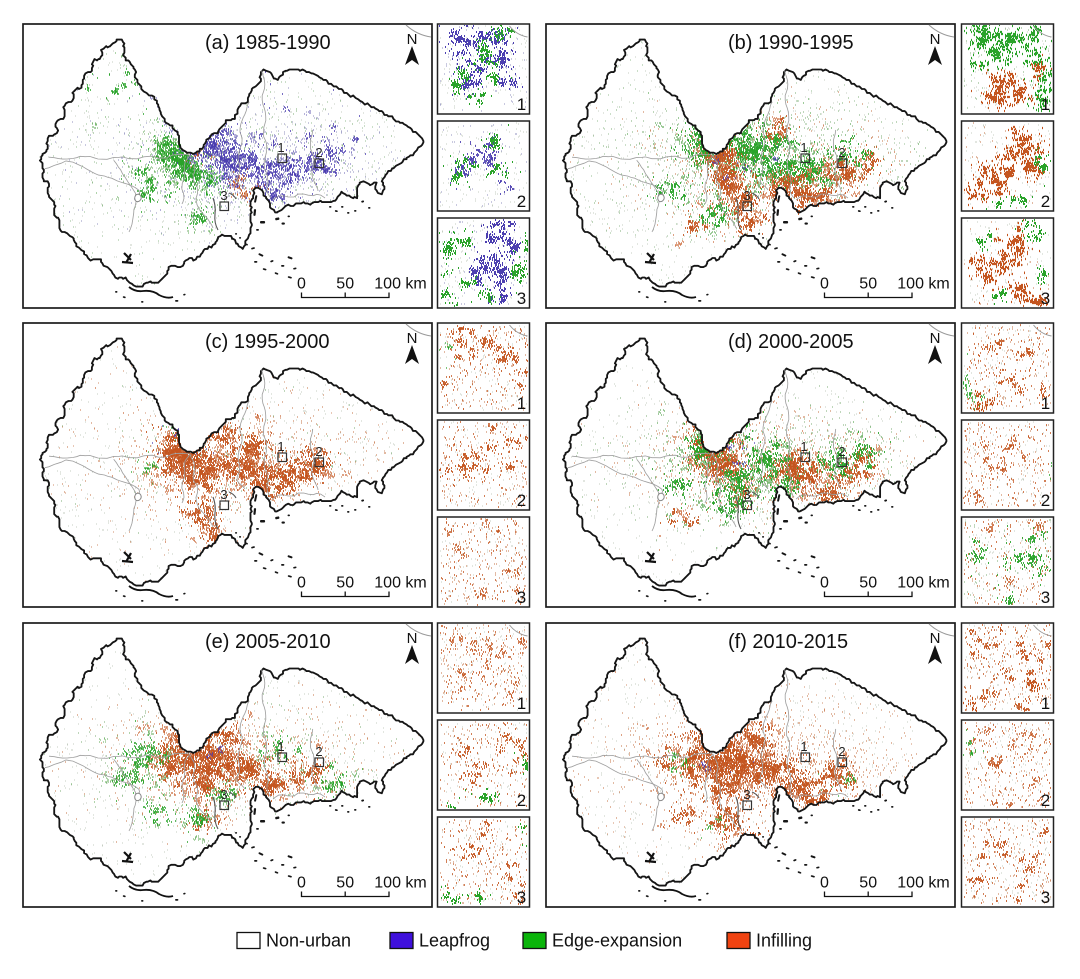  Describe the element at coordinates (267, 342) in the screenshot. I see `svg-text: (c) 1995-2000` at that location.